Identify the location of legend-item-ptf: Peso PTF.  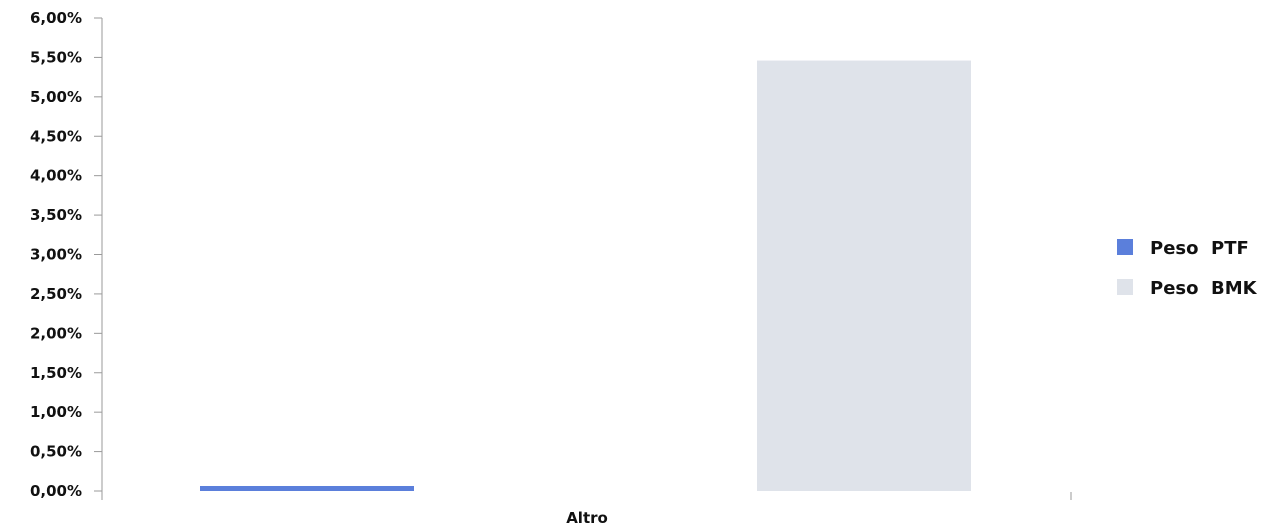
(1183, 248).